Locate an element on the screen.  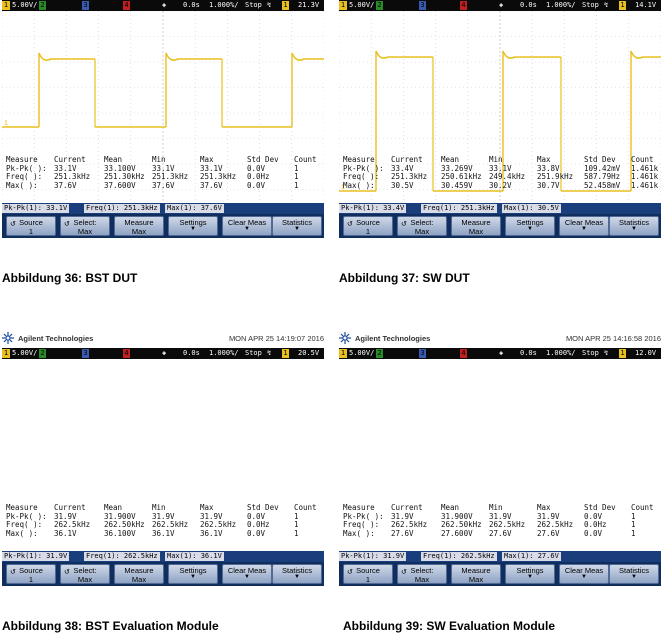
softkey-label: Clear Meas is located at coordinates (247, 570).